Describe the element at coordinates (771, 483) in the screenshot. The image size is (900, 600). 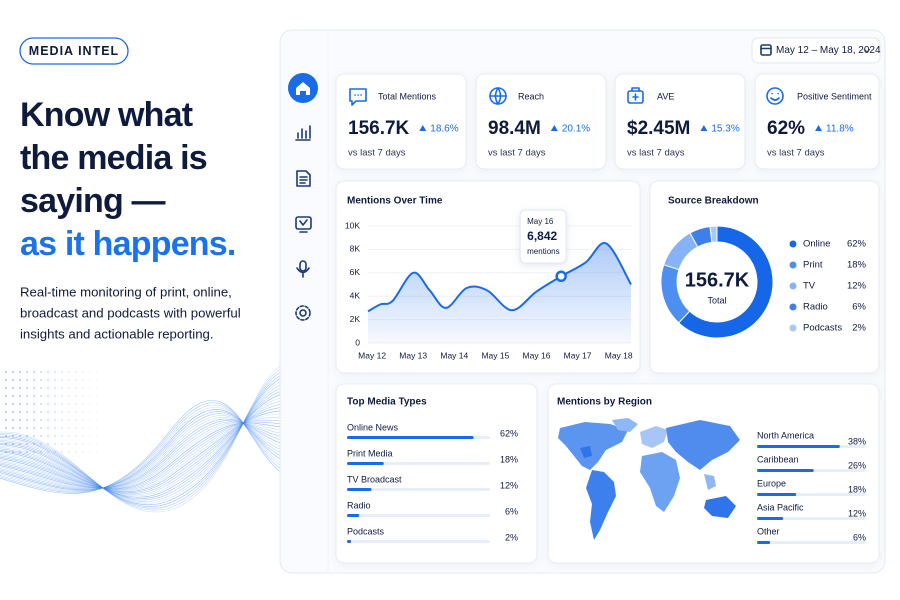
I see `bar-label: Europe` at that location.